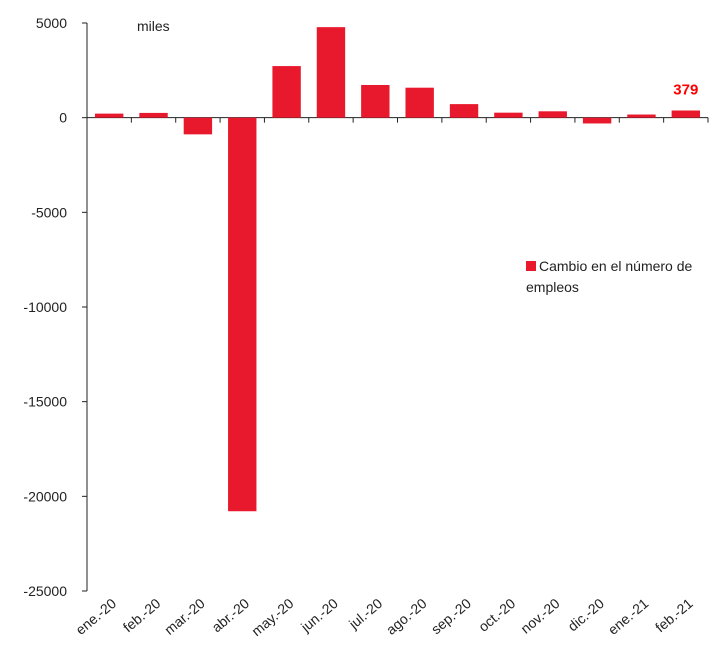  I want to click on y-tick-label: -15000, so click(45, 402).